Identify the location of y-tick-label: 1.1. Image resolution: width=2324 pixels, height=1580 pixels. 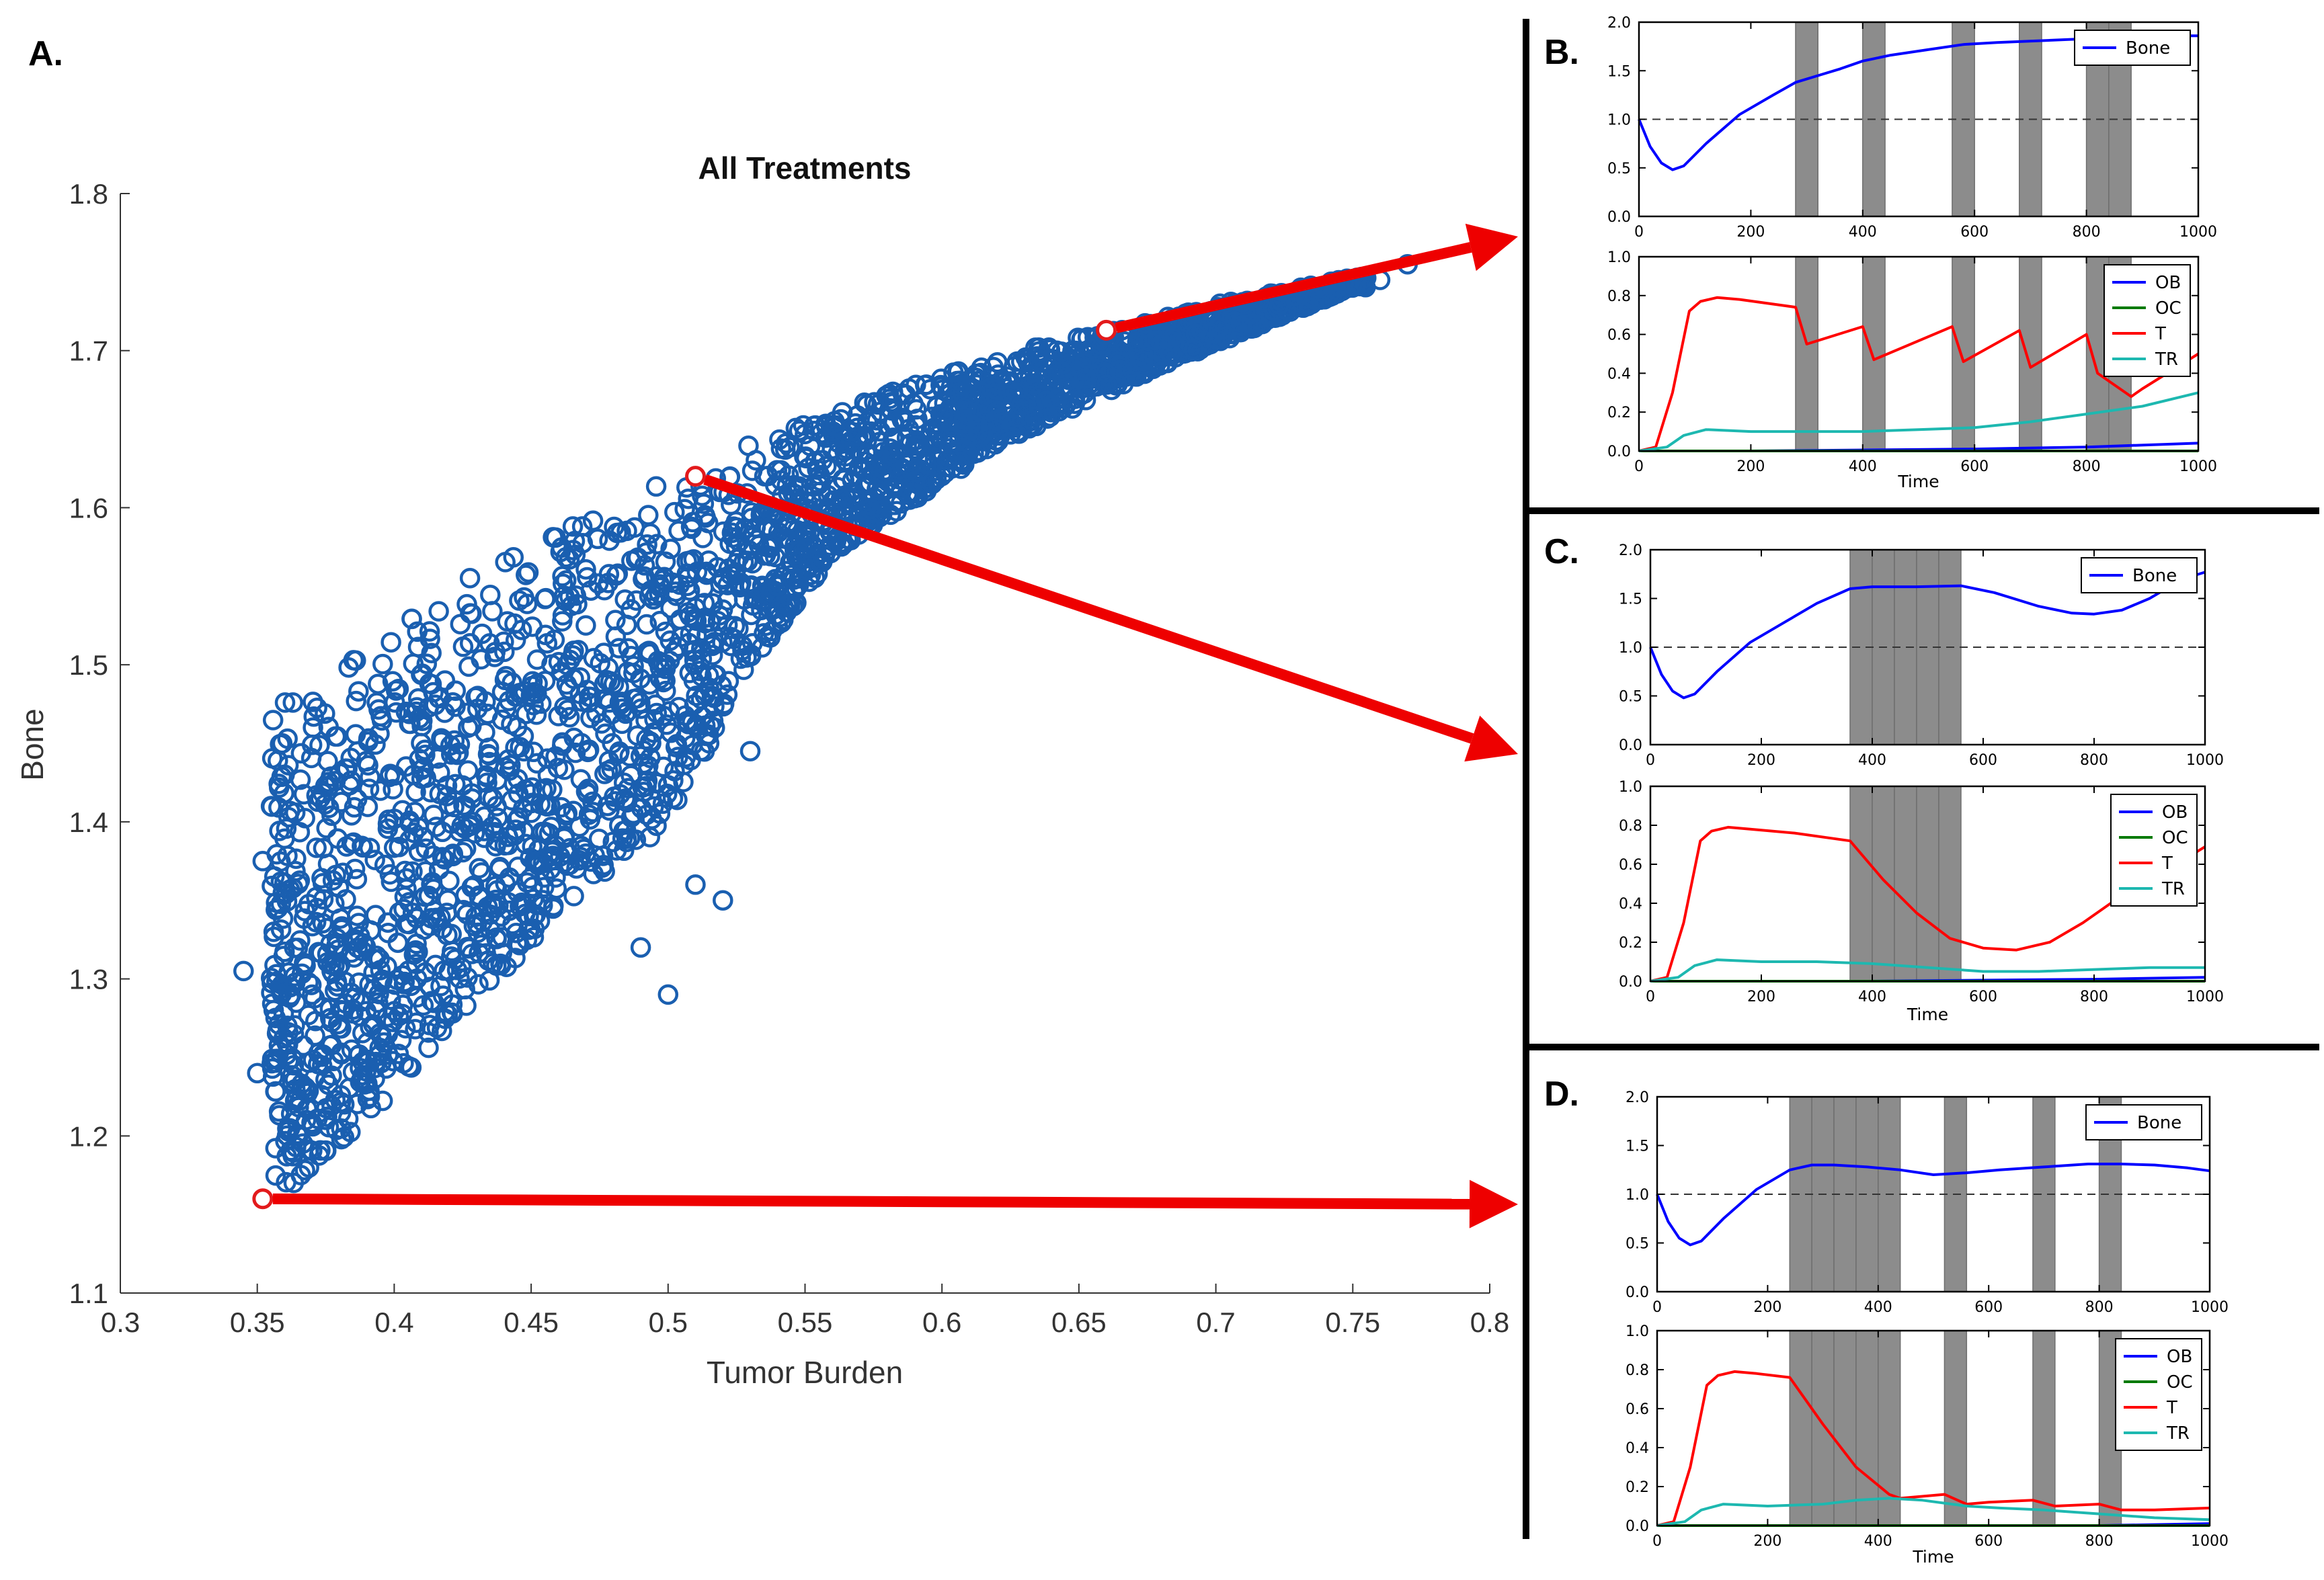
(88, 1293).